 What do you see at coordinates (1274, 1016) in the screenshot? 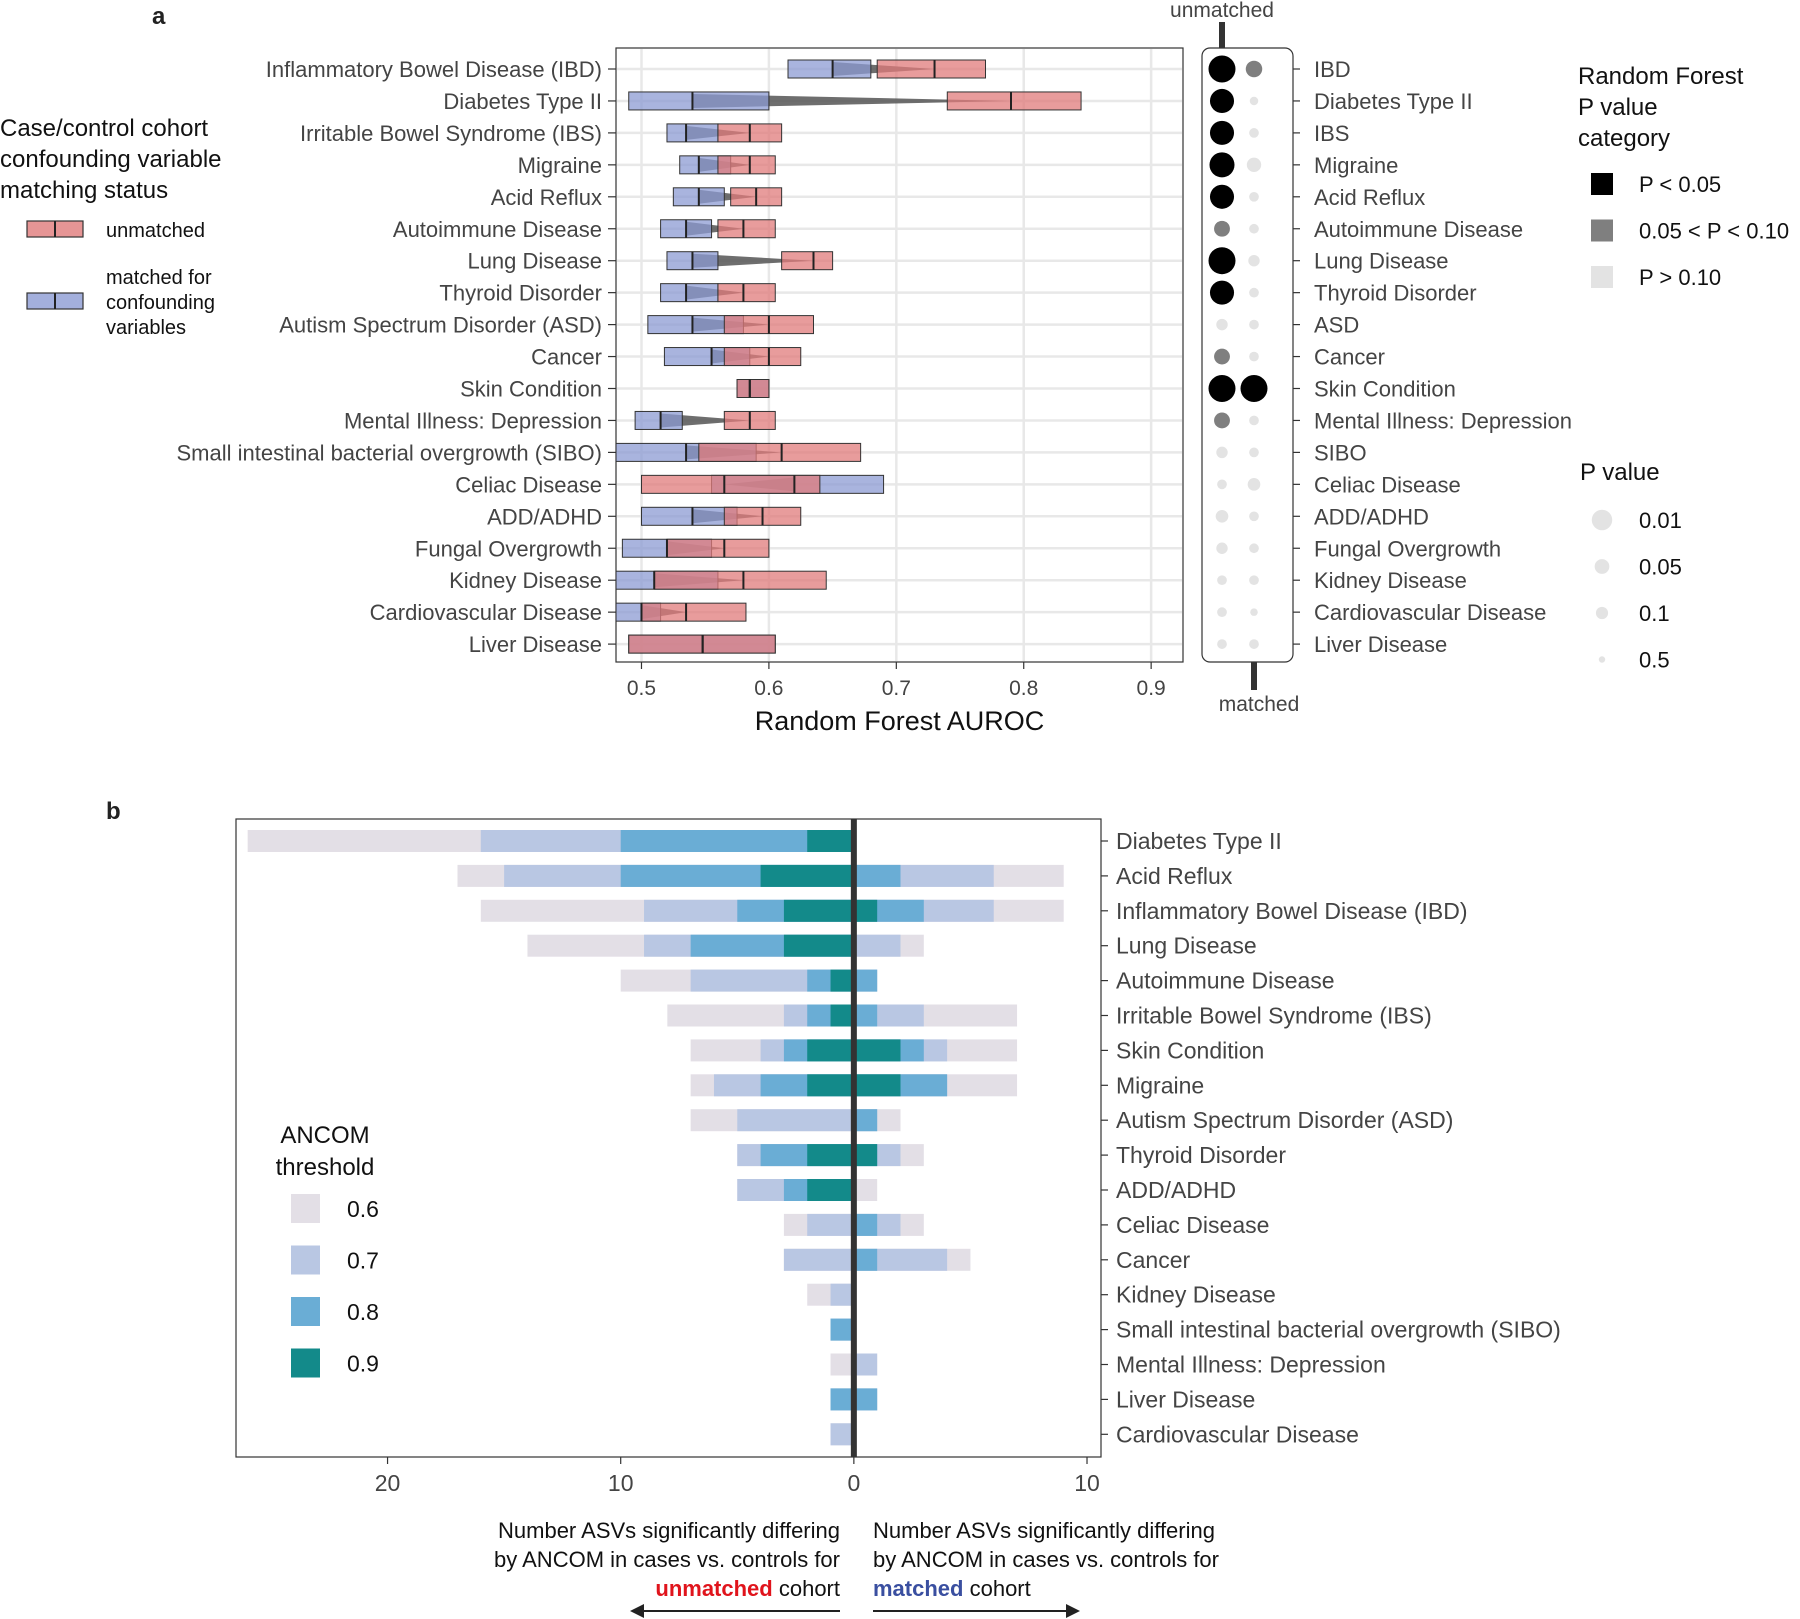
I see `panel-b-row-label: Irritable Bowel Syndrome (IBS)` at bounding box center [1274, 1016].